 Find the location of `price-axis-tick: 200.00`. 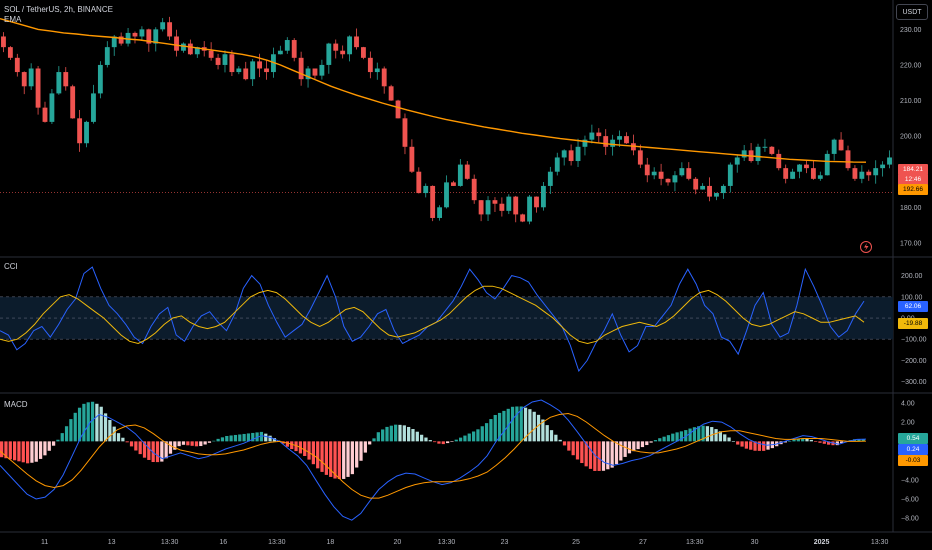

price-axis-tick: 200.00 is located at coordinates (911, 137).